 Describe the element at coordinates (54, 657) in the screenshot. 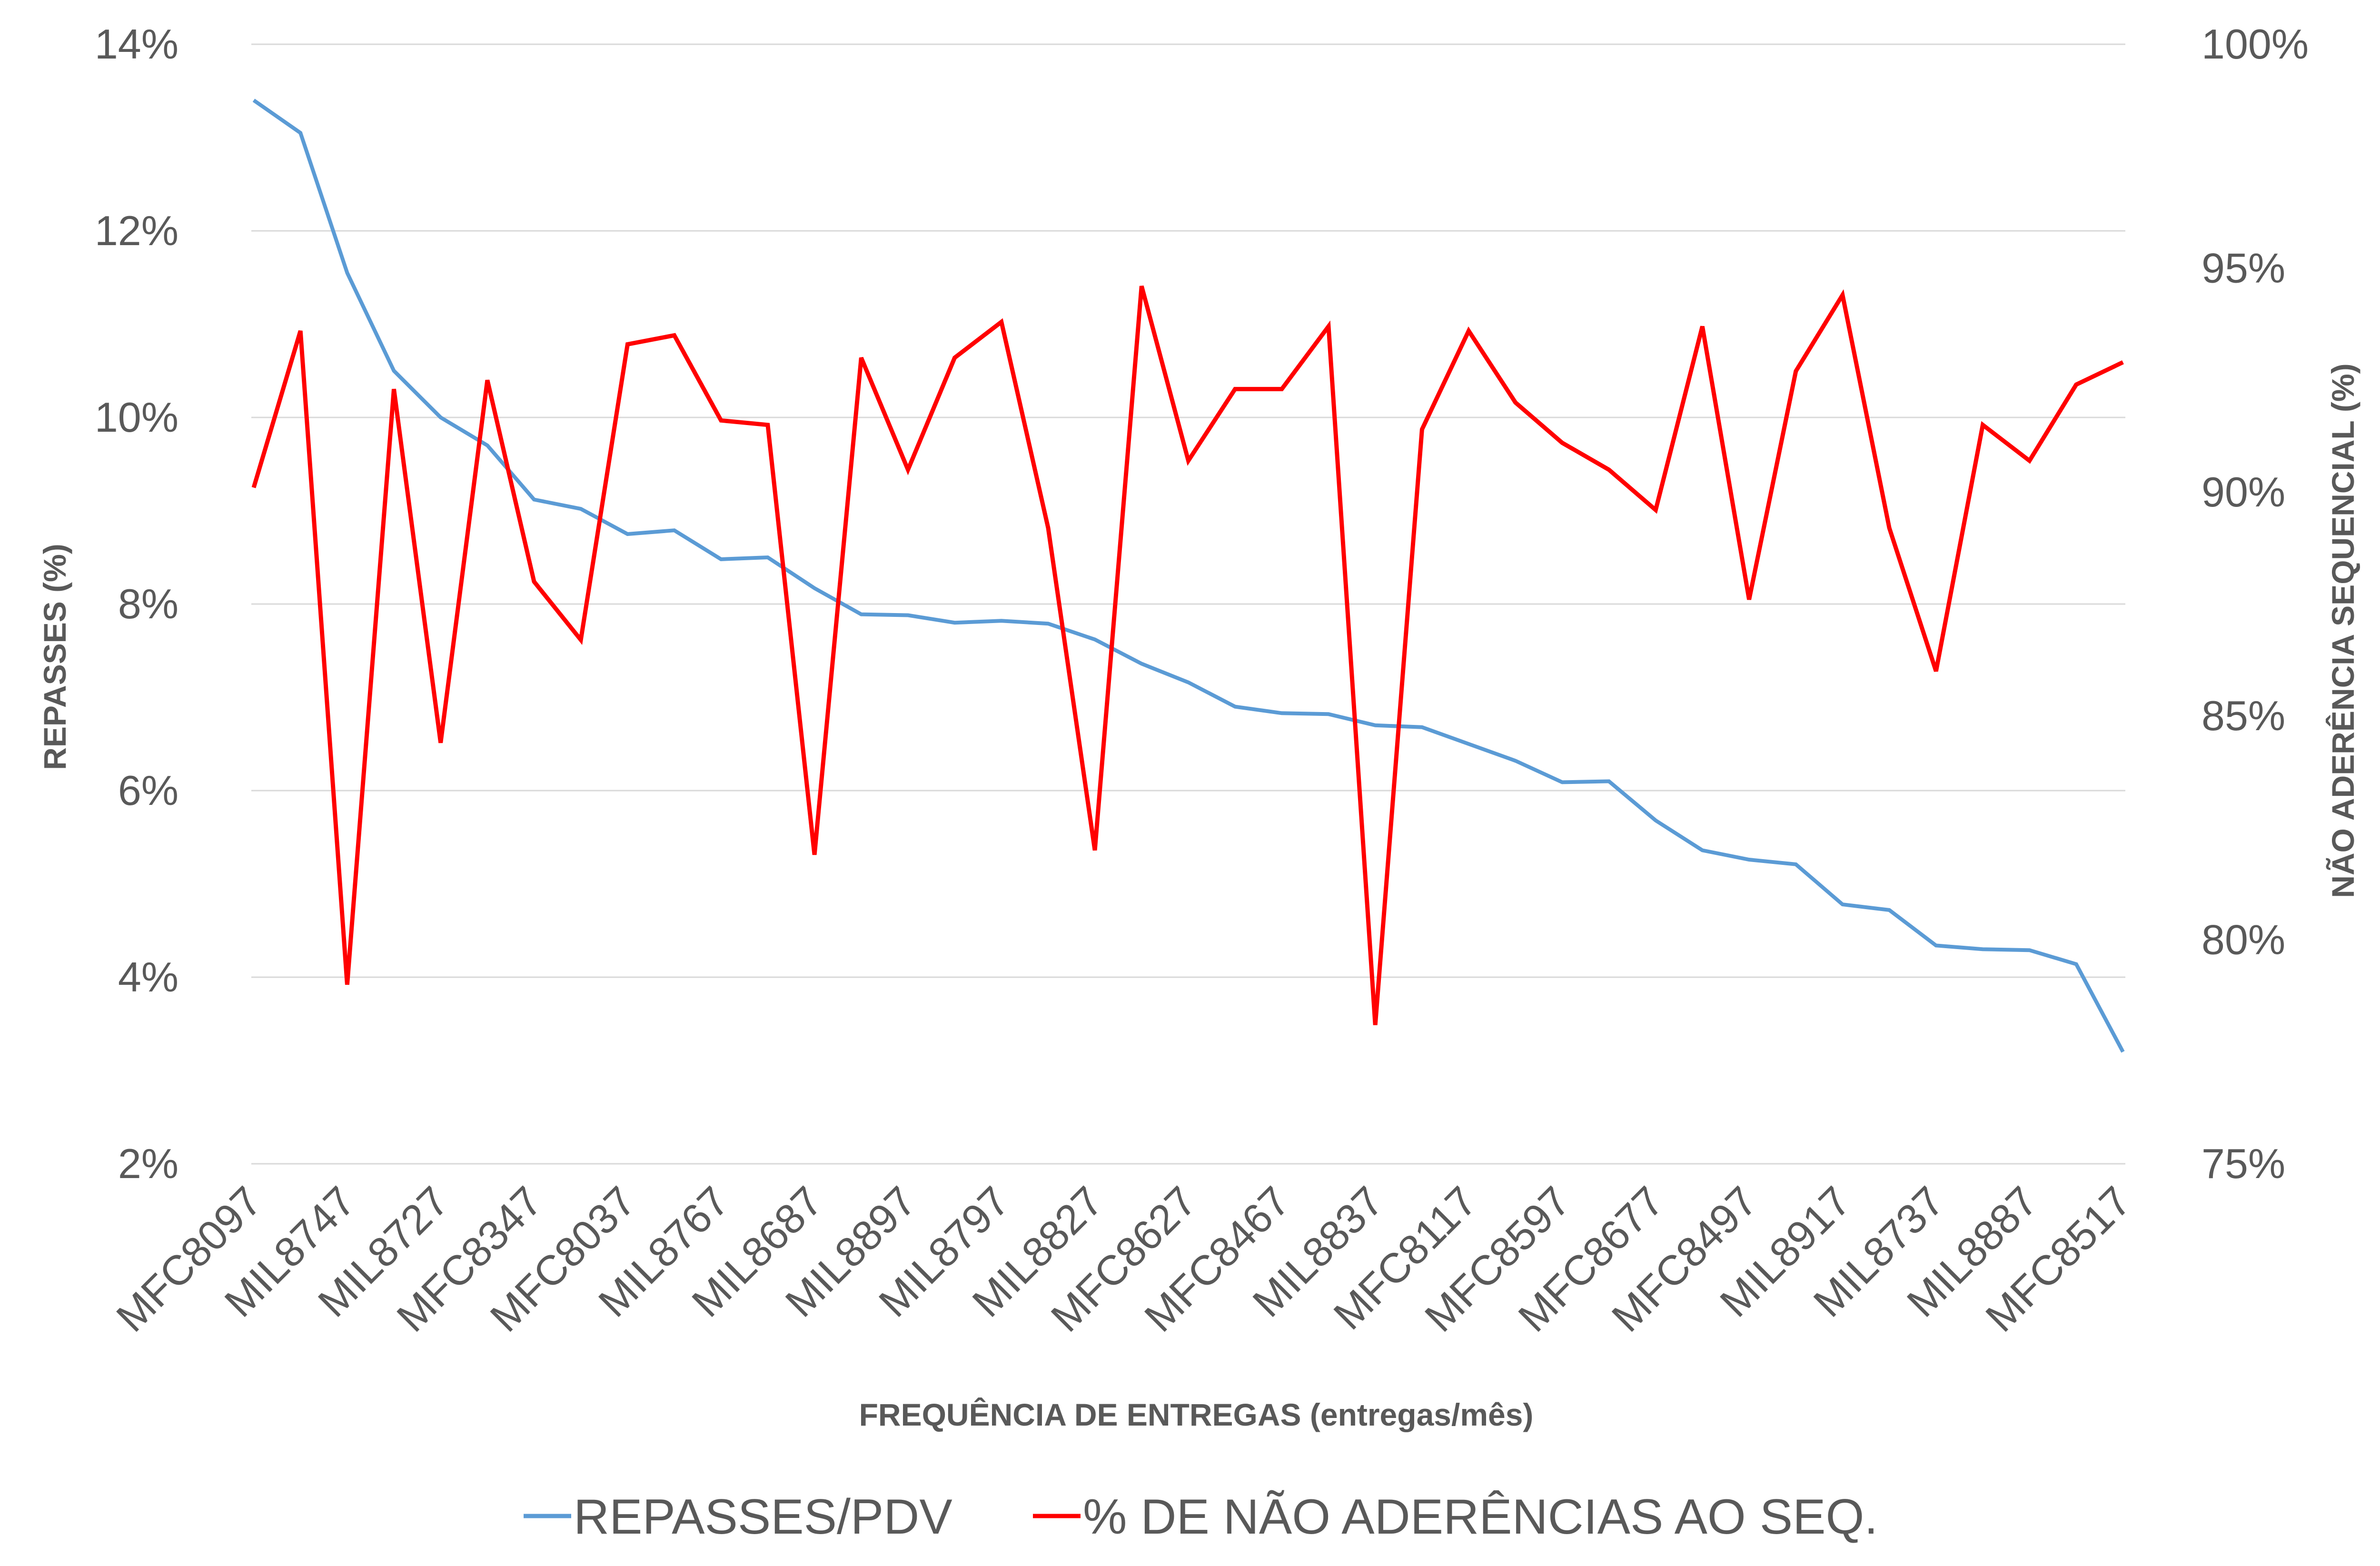

I see `left-axis-title: REPASSES (%)` at that location.